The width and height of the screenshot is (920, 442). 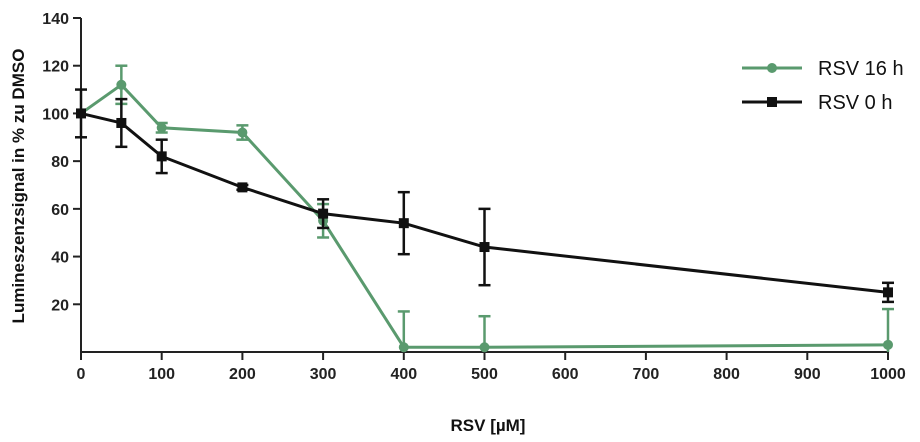 What do you see at coordinates (726, 374) in the screenshot?
I see `x-tick-label: 800` at bounding box center [726, 374].